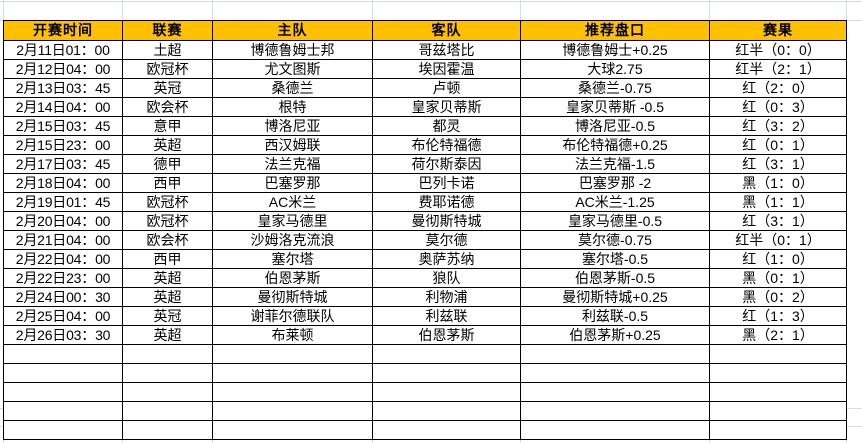 This screenshot has width=862, height=443. I want to click on cell-home: 伯恩茅斯, so click(292, 278).